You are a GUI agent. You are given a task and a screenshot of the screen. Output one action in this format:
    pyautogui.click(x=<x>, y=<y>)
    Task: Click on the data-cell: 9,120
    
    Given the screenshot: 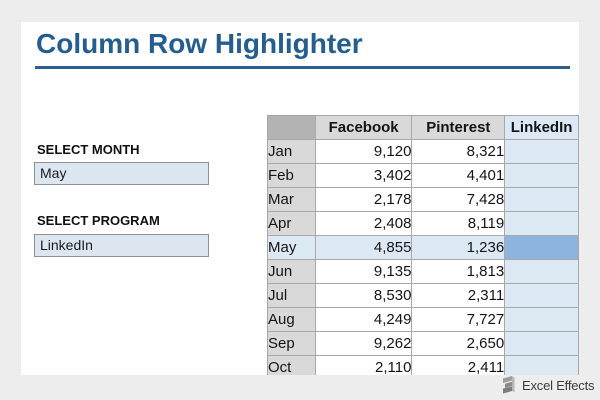 What is the action you would take?
    pyautogui.click(x=363, y=151)
    